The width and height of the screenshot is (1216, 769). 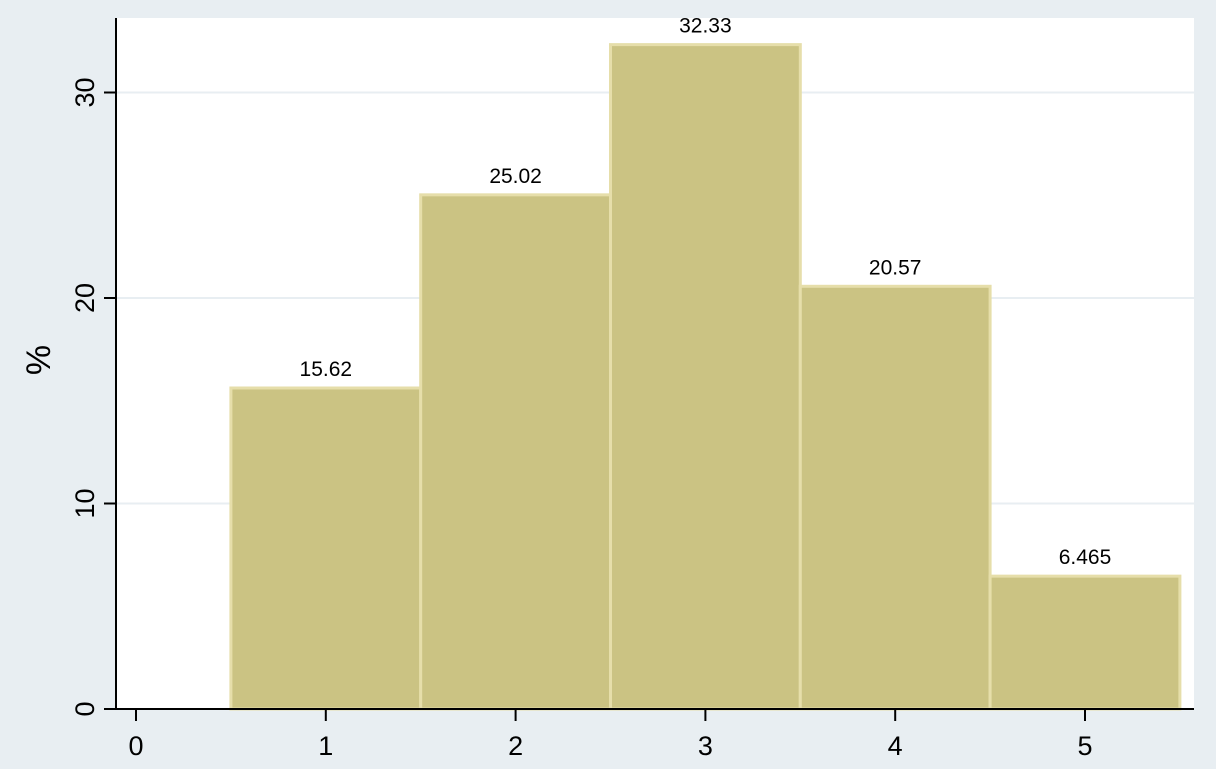 I want to click on y-tick-label: 30, so click(x=85, y=92).